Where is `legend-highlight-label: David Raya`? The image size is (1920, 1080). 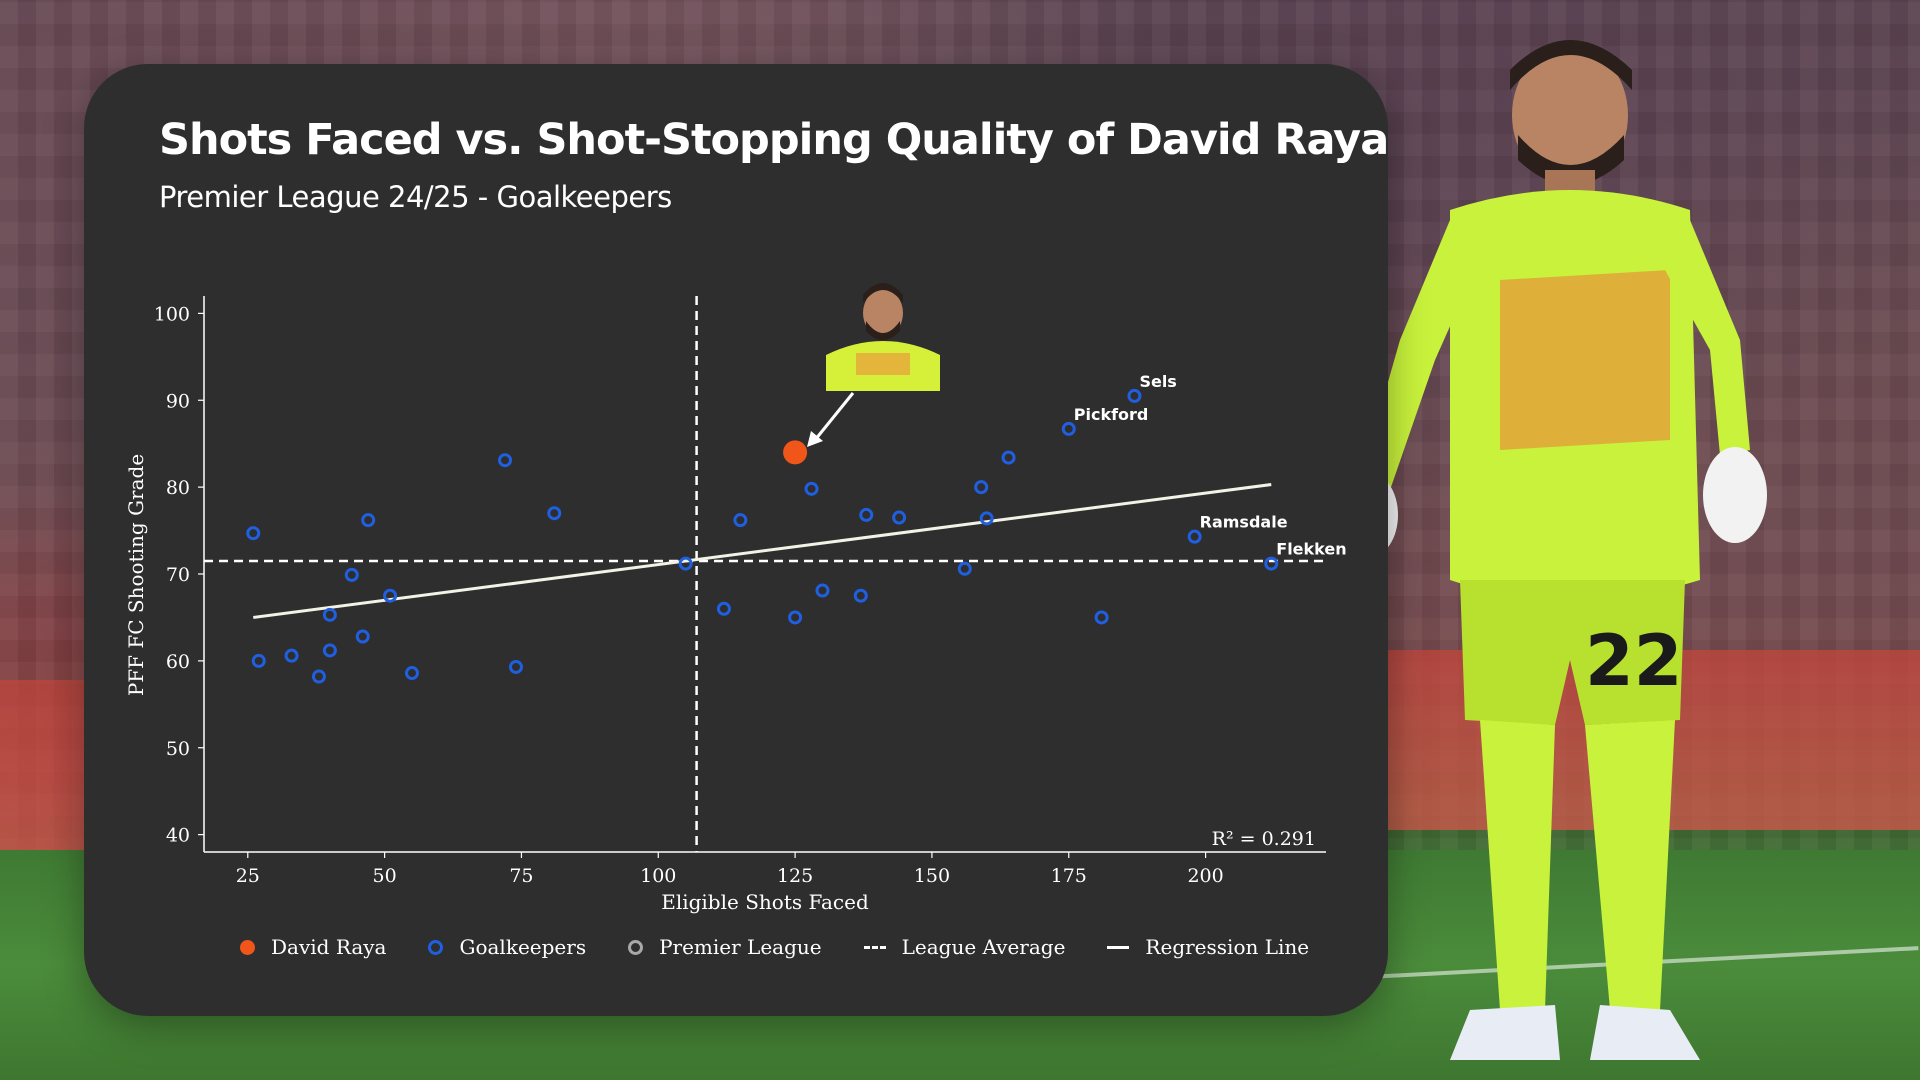
legend-highlight-label: David Raya is located at coordinates (329, 947).